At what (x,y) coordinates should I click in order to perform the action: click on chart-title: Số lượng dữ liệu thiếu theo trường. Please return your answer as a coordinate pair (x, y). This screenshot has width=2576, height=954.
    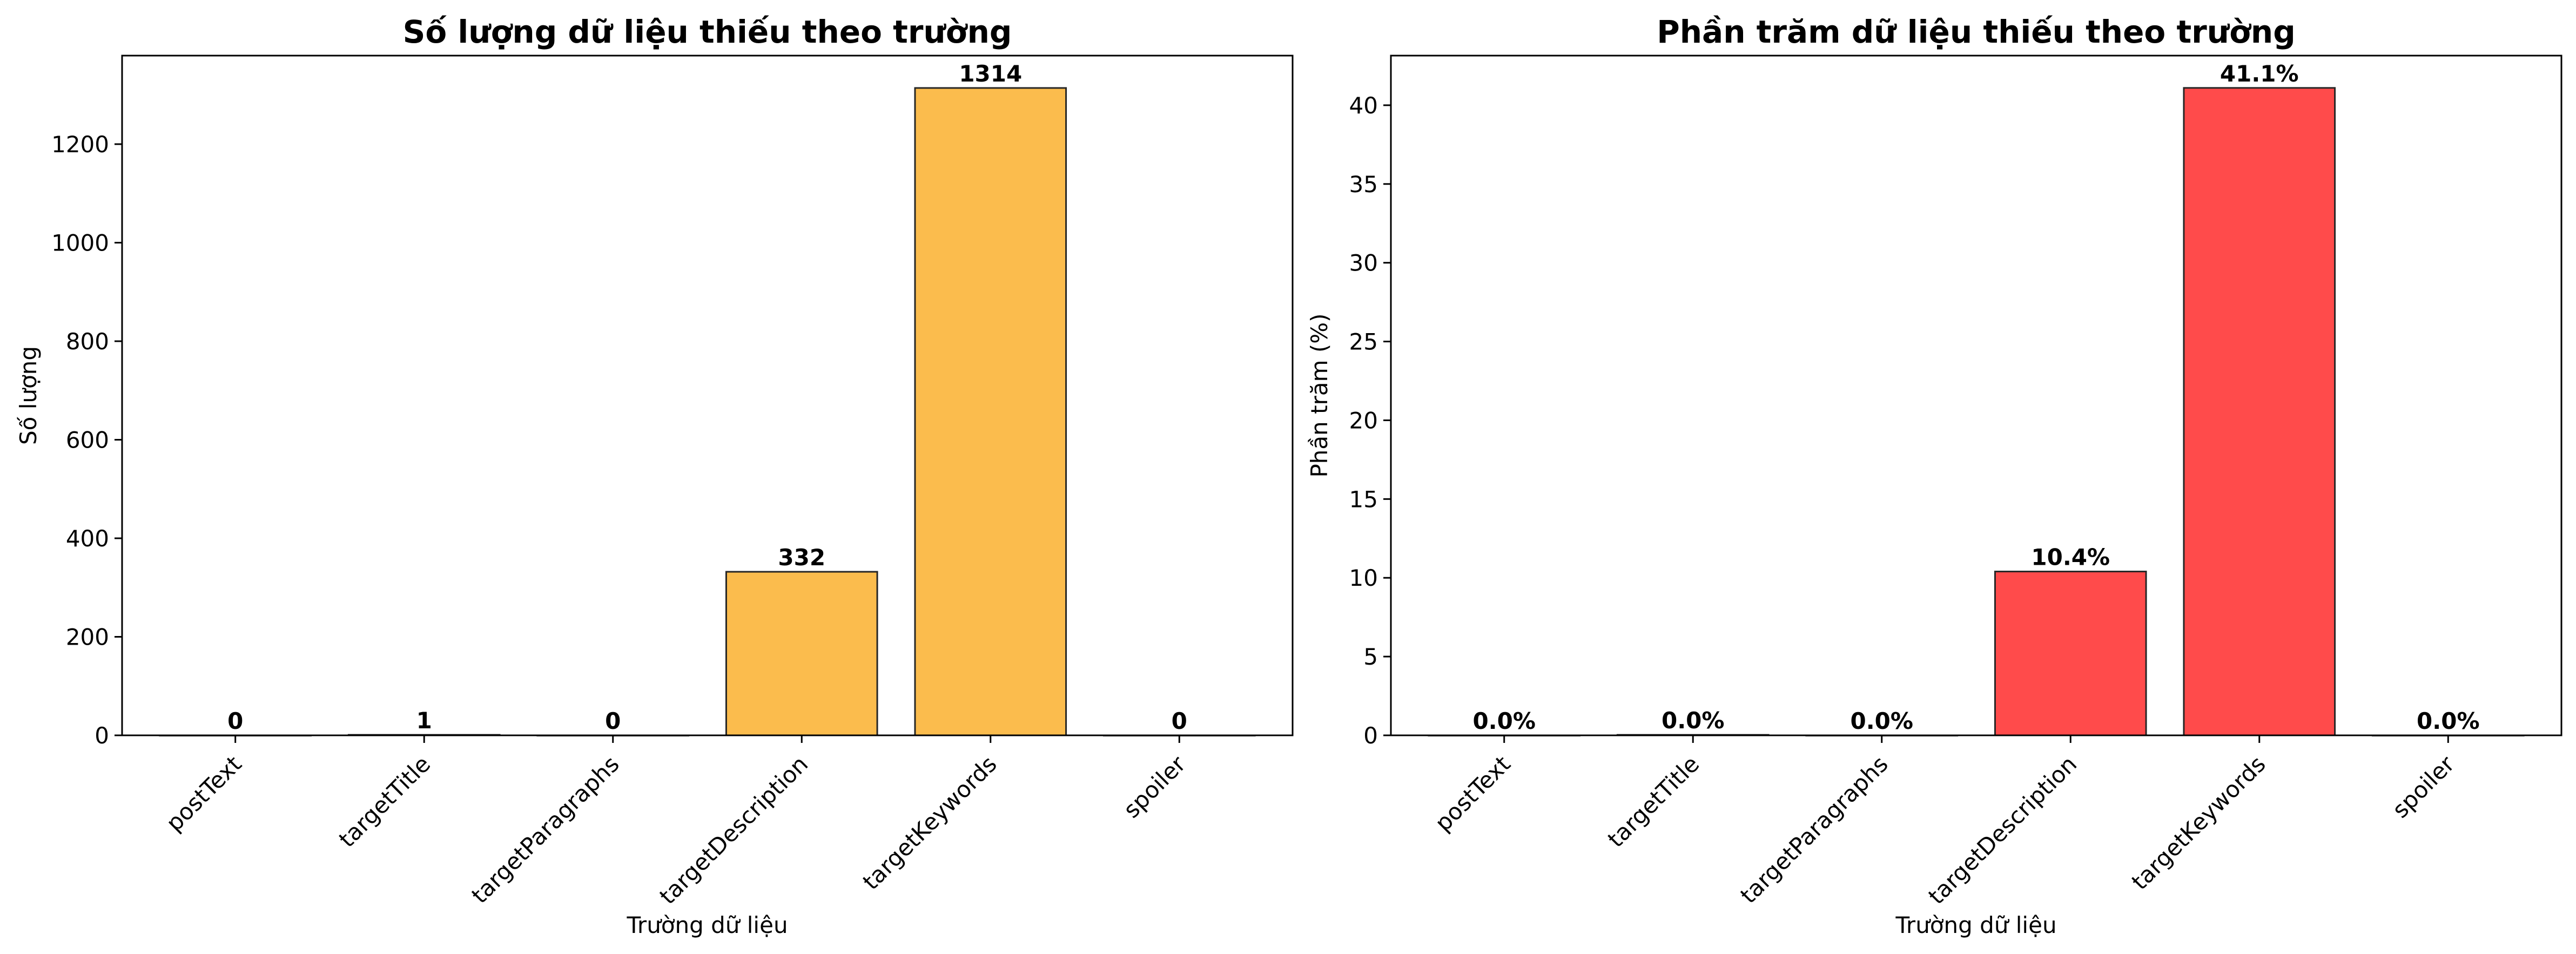
    Looking at the image, I should click on (707, 31).